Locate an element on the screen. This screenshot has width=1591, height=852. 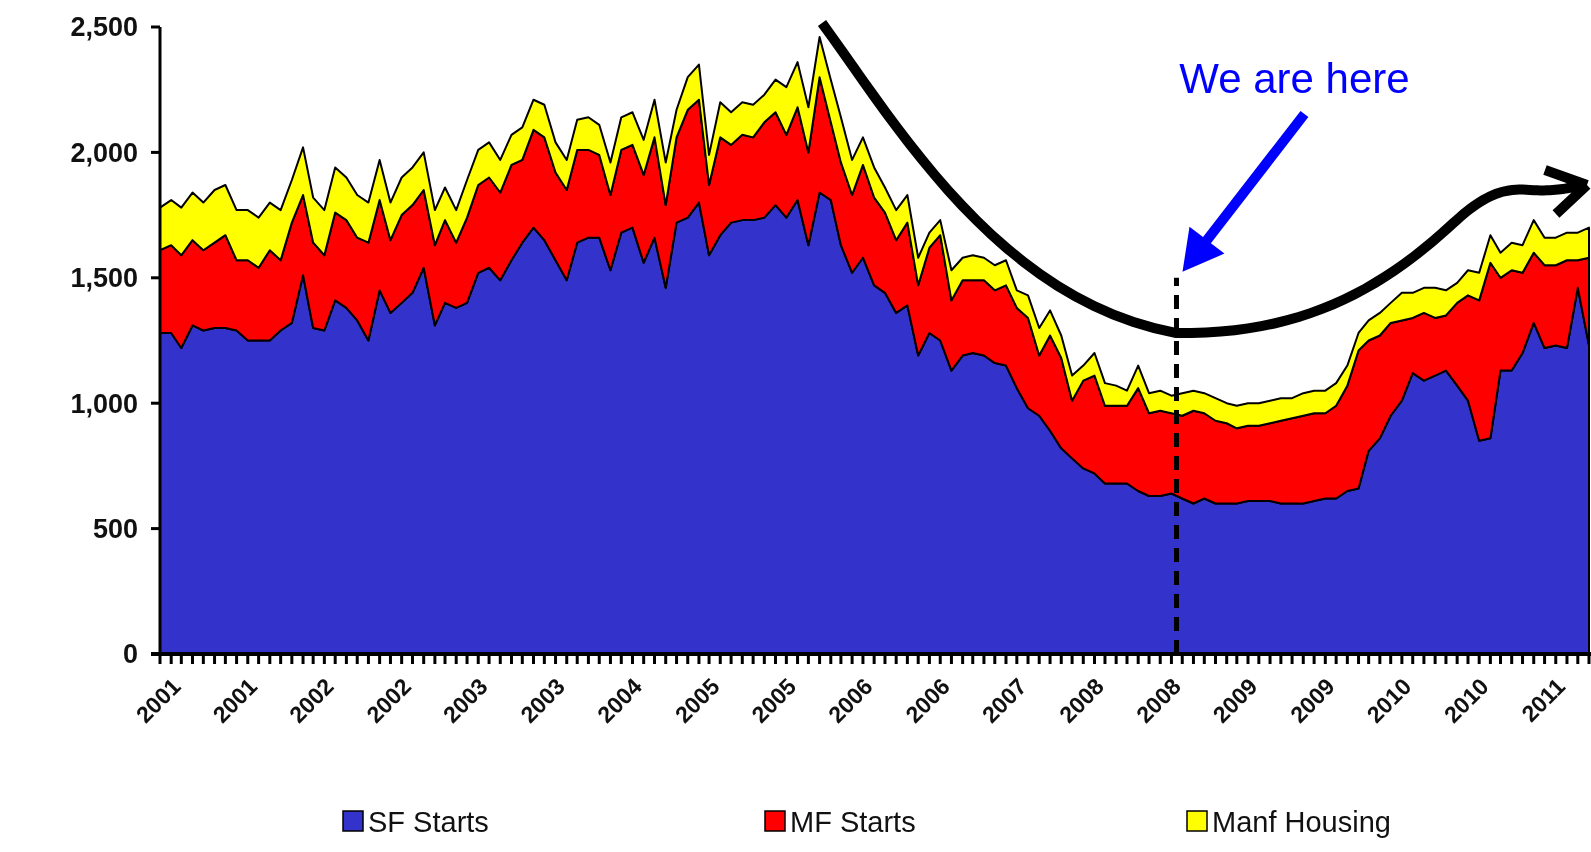
legend-label: Manf Housing is located at coordinates (1301, 822).